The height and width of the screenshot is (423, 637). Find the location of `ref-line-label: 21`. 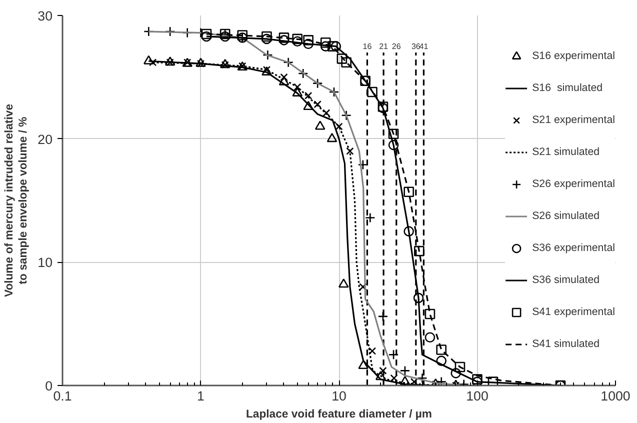

ref-line-label: 21 is located at coordinates (384, 46).